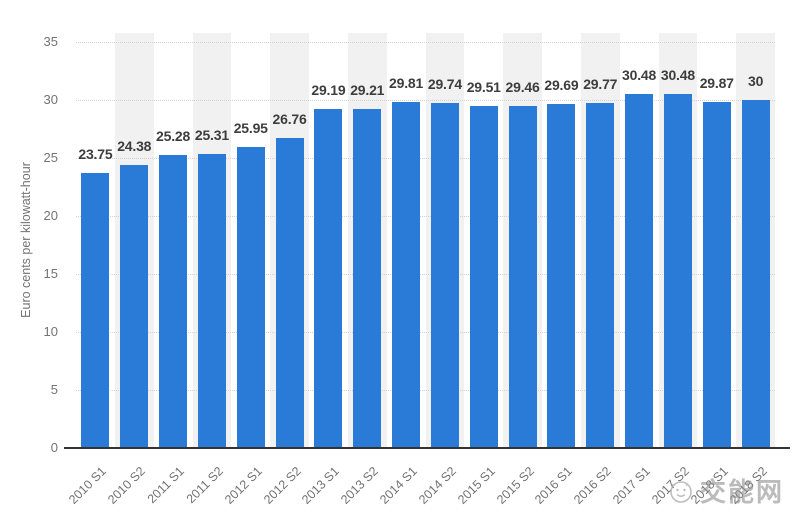 Image resolution: width=800 pixels, height=530 pixels. What do you see at coordinates (406, 83) in the screenshot?
I see `bar-value-label: 29.81` at bounding box center [406, 83].